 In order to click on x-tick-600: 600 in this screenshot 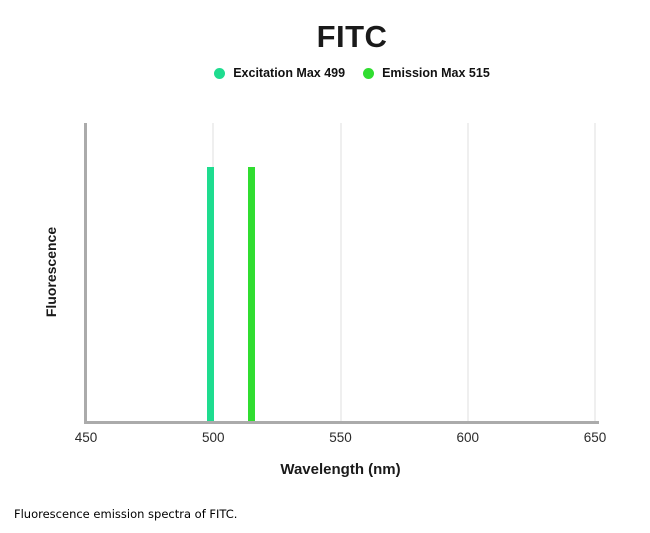, I will do `click(468, 437)`.